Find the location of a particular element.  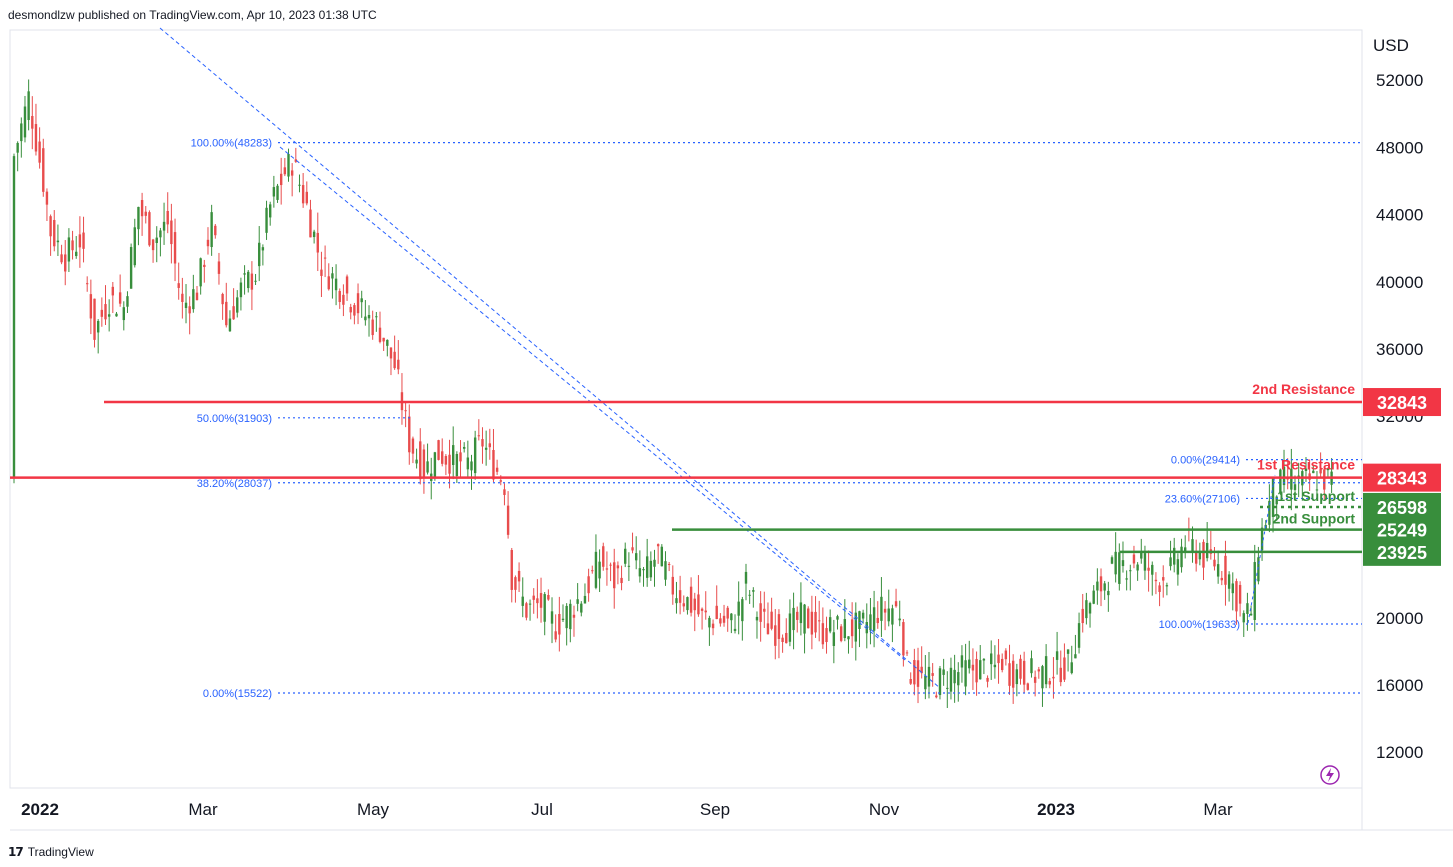

price-badge: 23925 is located at coordinates (1402, 551).